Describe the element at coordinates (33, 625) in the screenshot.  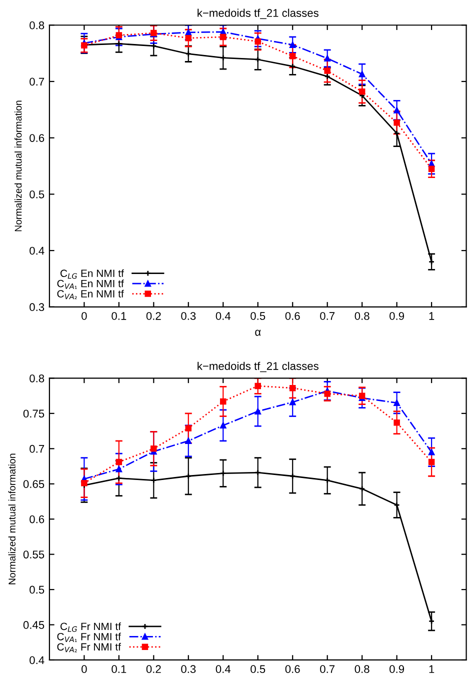
I see `y-tick-label: 0.45` at that location.